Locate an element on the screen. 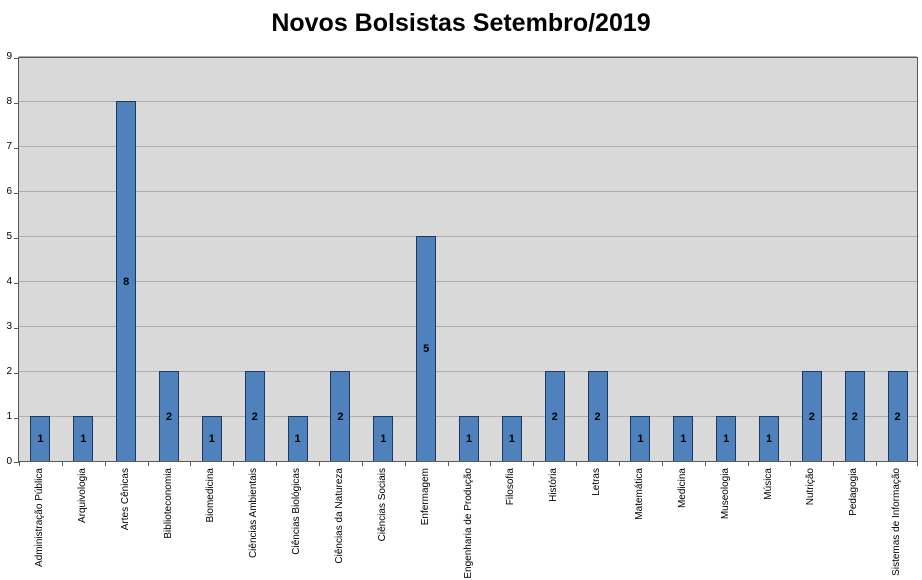 The height and width of the screenshot is (580, 922). x-axis-label-cell: Sistemas de Informação is located at coordinates (896, 524).